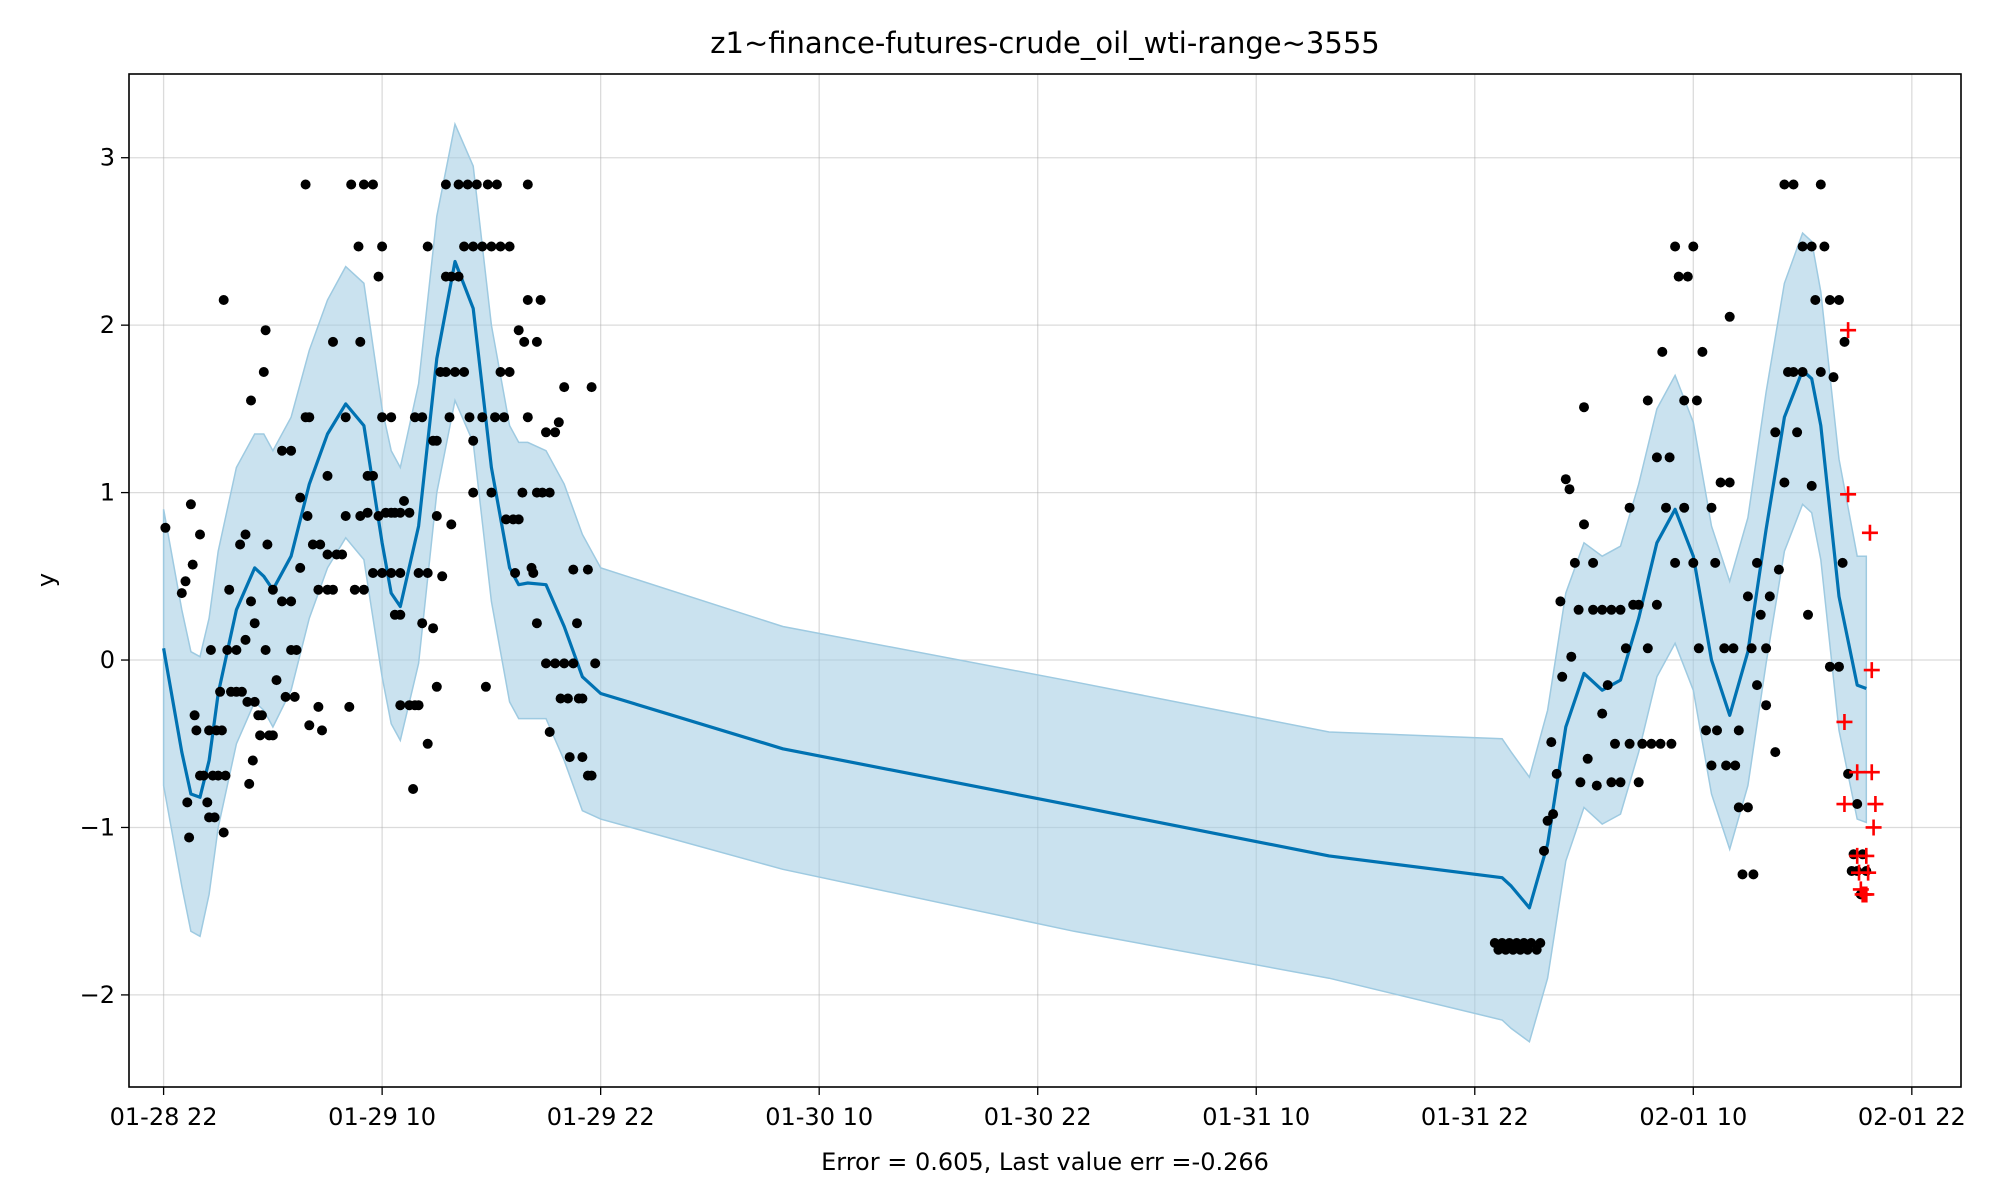  Describe the element at coordinates (601, 1117) in the screenshot. I see `x-tick-label: 01-29 22` at that location.